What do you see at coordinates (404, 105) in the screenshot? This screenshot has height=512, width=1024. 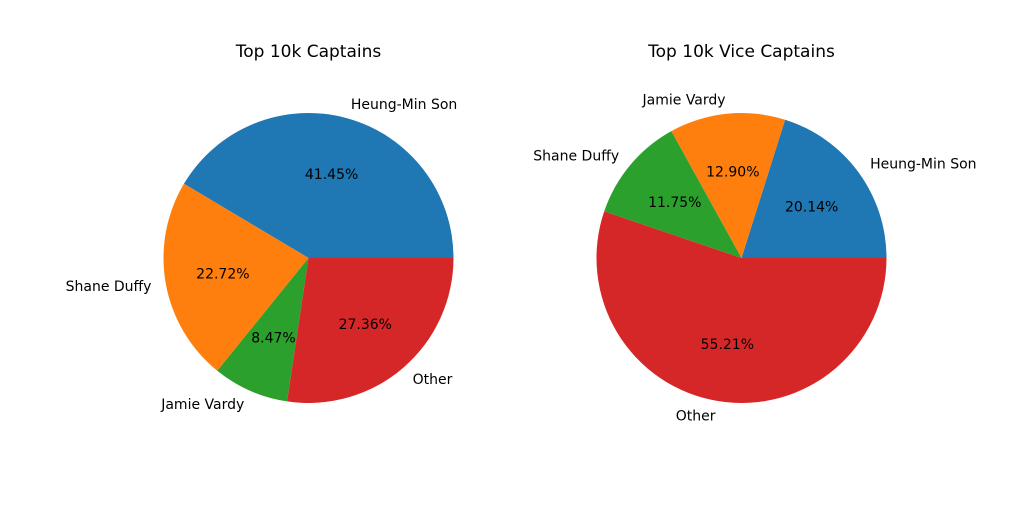 I see `captains-label-heung-min-son: Heung-Min Son` at bounding box center [404, 105].